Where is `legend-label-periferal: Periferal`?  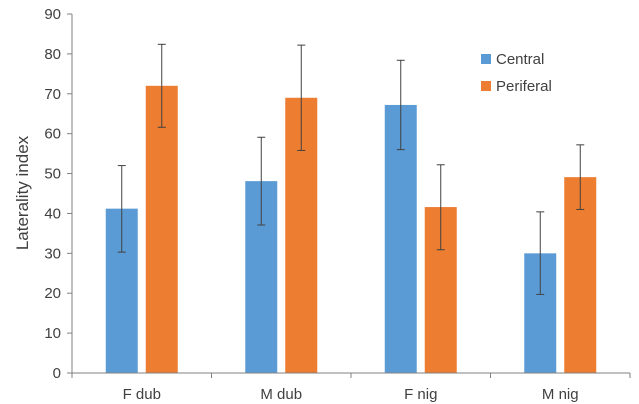 legend-label-periferal: Periferal is located at coordinates (524, 86).